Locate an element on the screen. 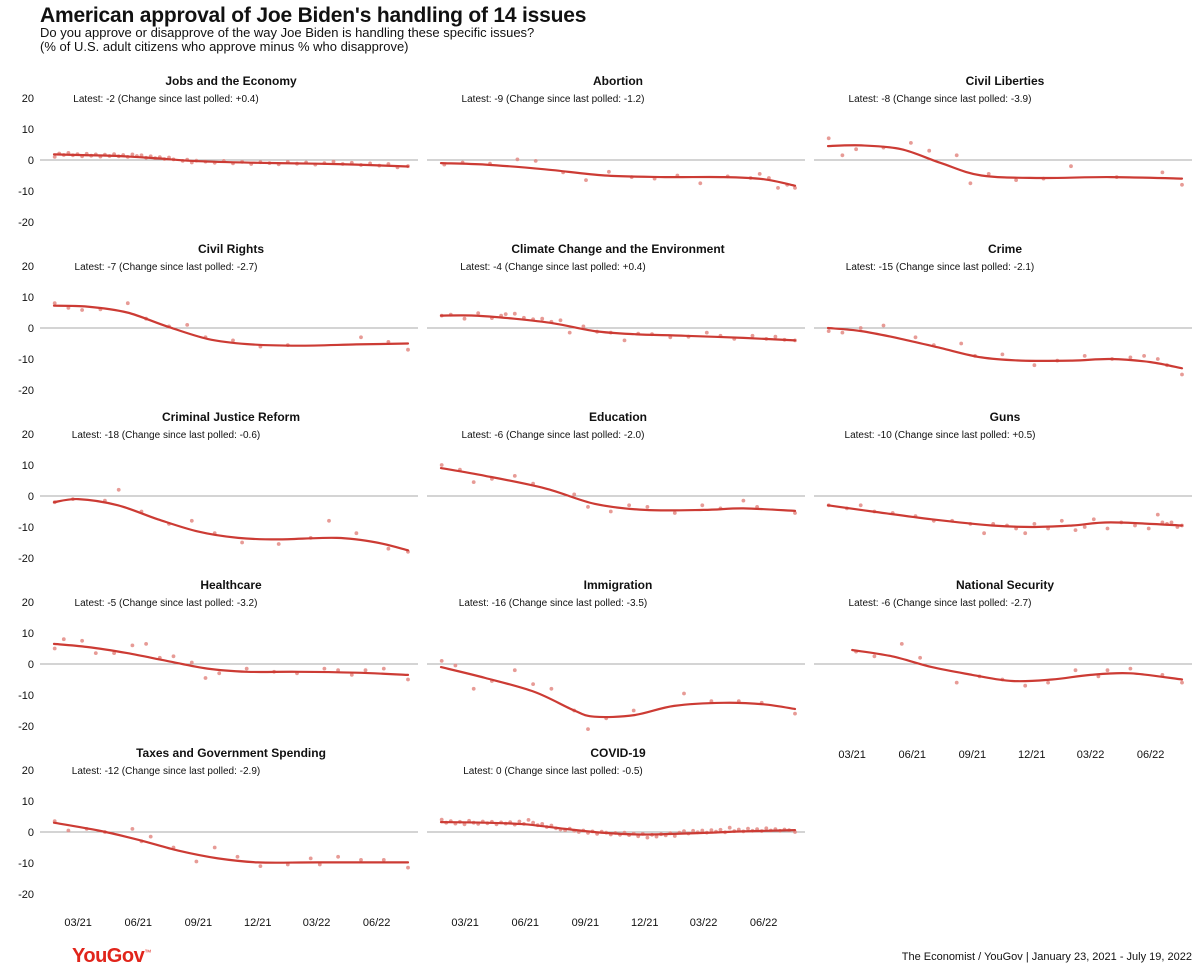 The height and width of the screenshot is (968, 1200). x-tick-label: 09/21 is located at coordinates (586, 923).